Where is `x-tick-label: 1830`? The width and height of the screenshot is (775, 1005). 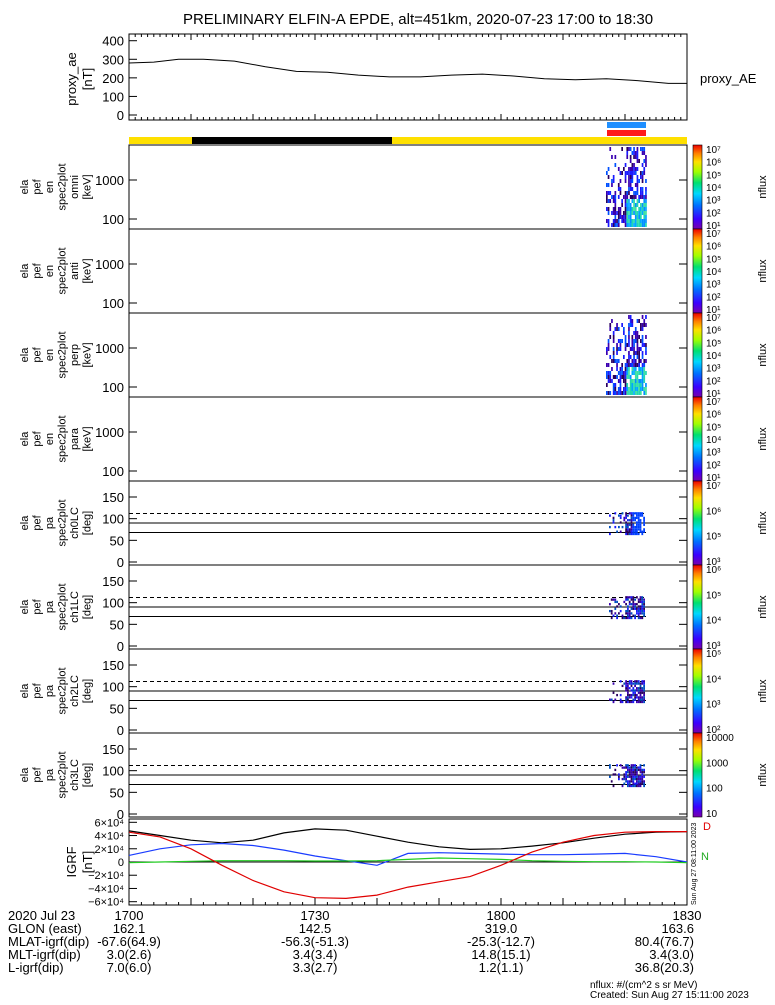 x-tick-label: 1830 is located at coordinates (687, 915).